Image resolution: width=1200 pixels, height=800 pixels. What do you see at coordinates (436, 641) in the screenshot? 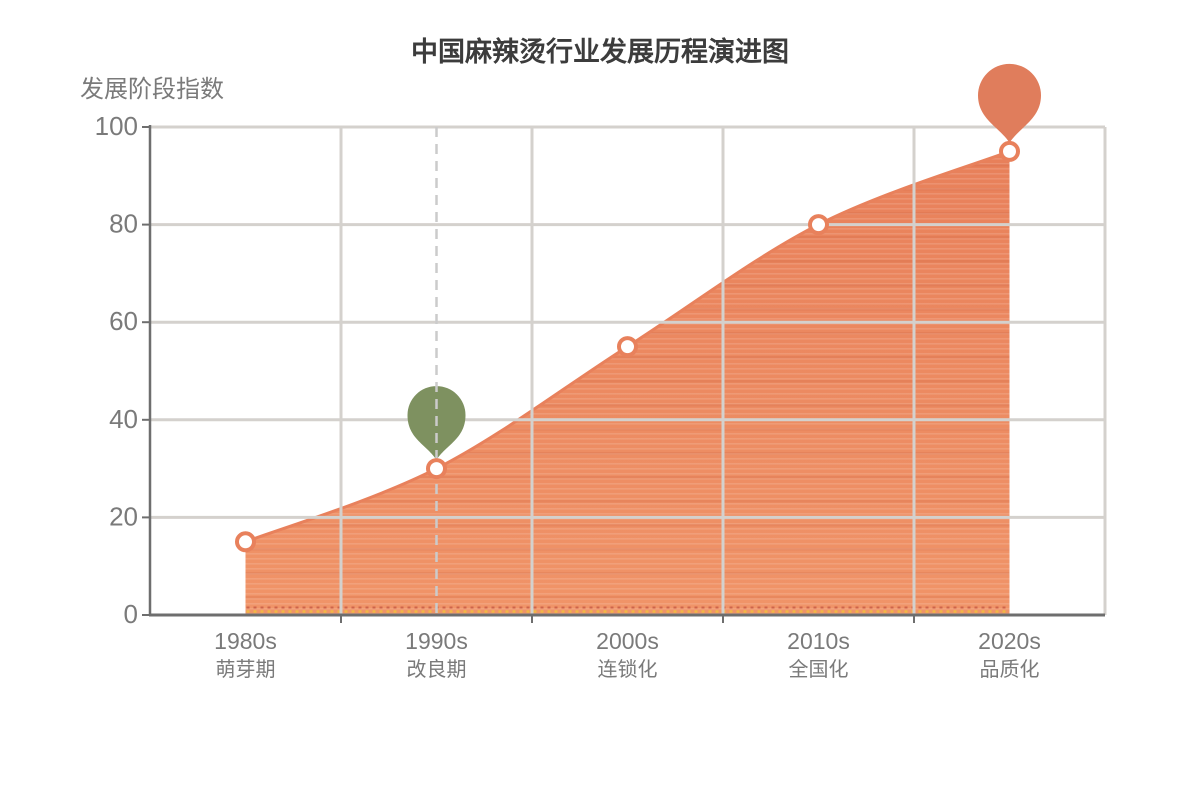
I see `x-tick-1990s: 1990s` at bounding box center [436, 641].